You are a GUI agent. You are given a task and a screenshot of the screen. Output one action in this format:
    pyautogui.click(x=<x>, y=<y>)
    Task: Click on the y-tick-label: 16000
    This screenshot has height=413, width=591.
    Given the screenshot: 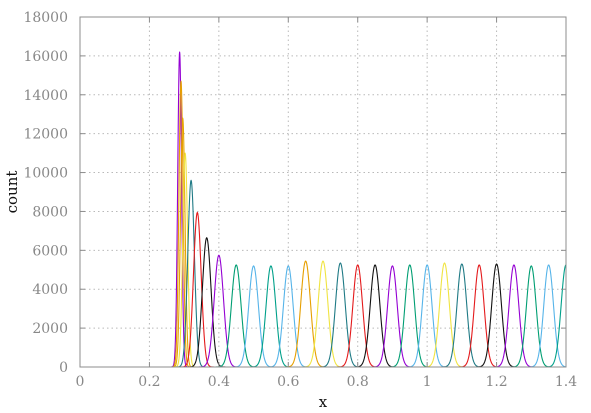 What is the action you would take?
    pyautogui.click(x=45, y=57)
    